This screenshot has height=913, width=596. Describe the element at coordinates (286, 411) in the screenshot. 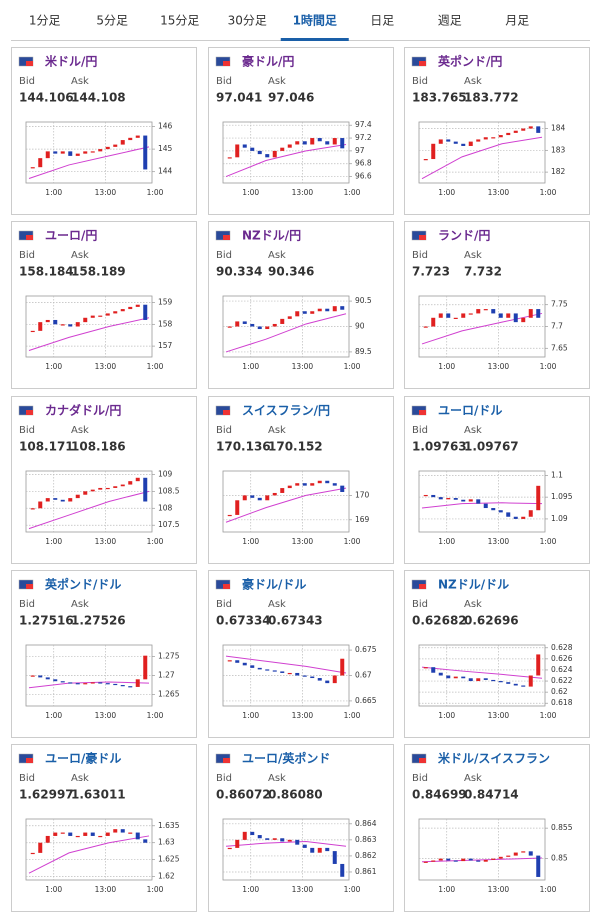

I see `pair-name: スイスフラン/円` at that location.